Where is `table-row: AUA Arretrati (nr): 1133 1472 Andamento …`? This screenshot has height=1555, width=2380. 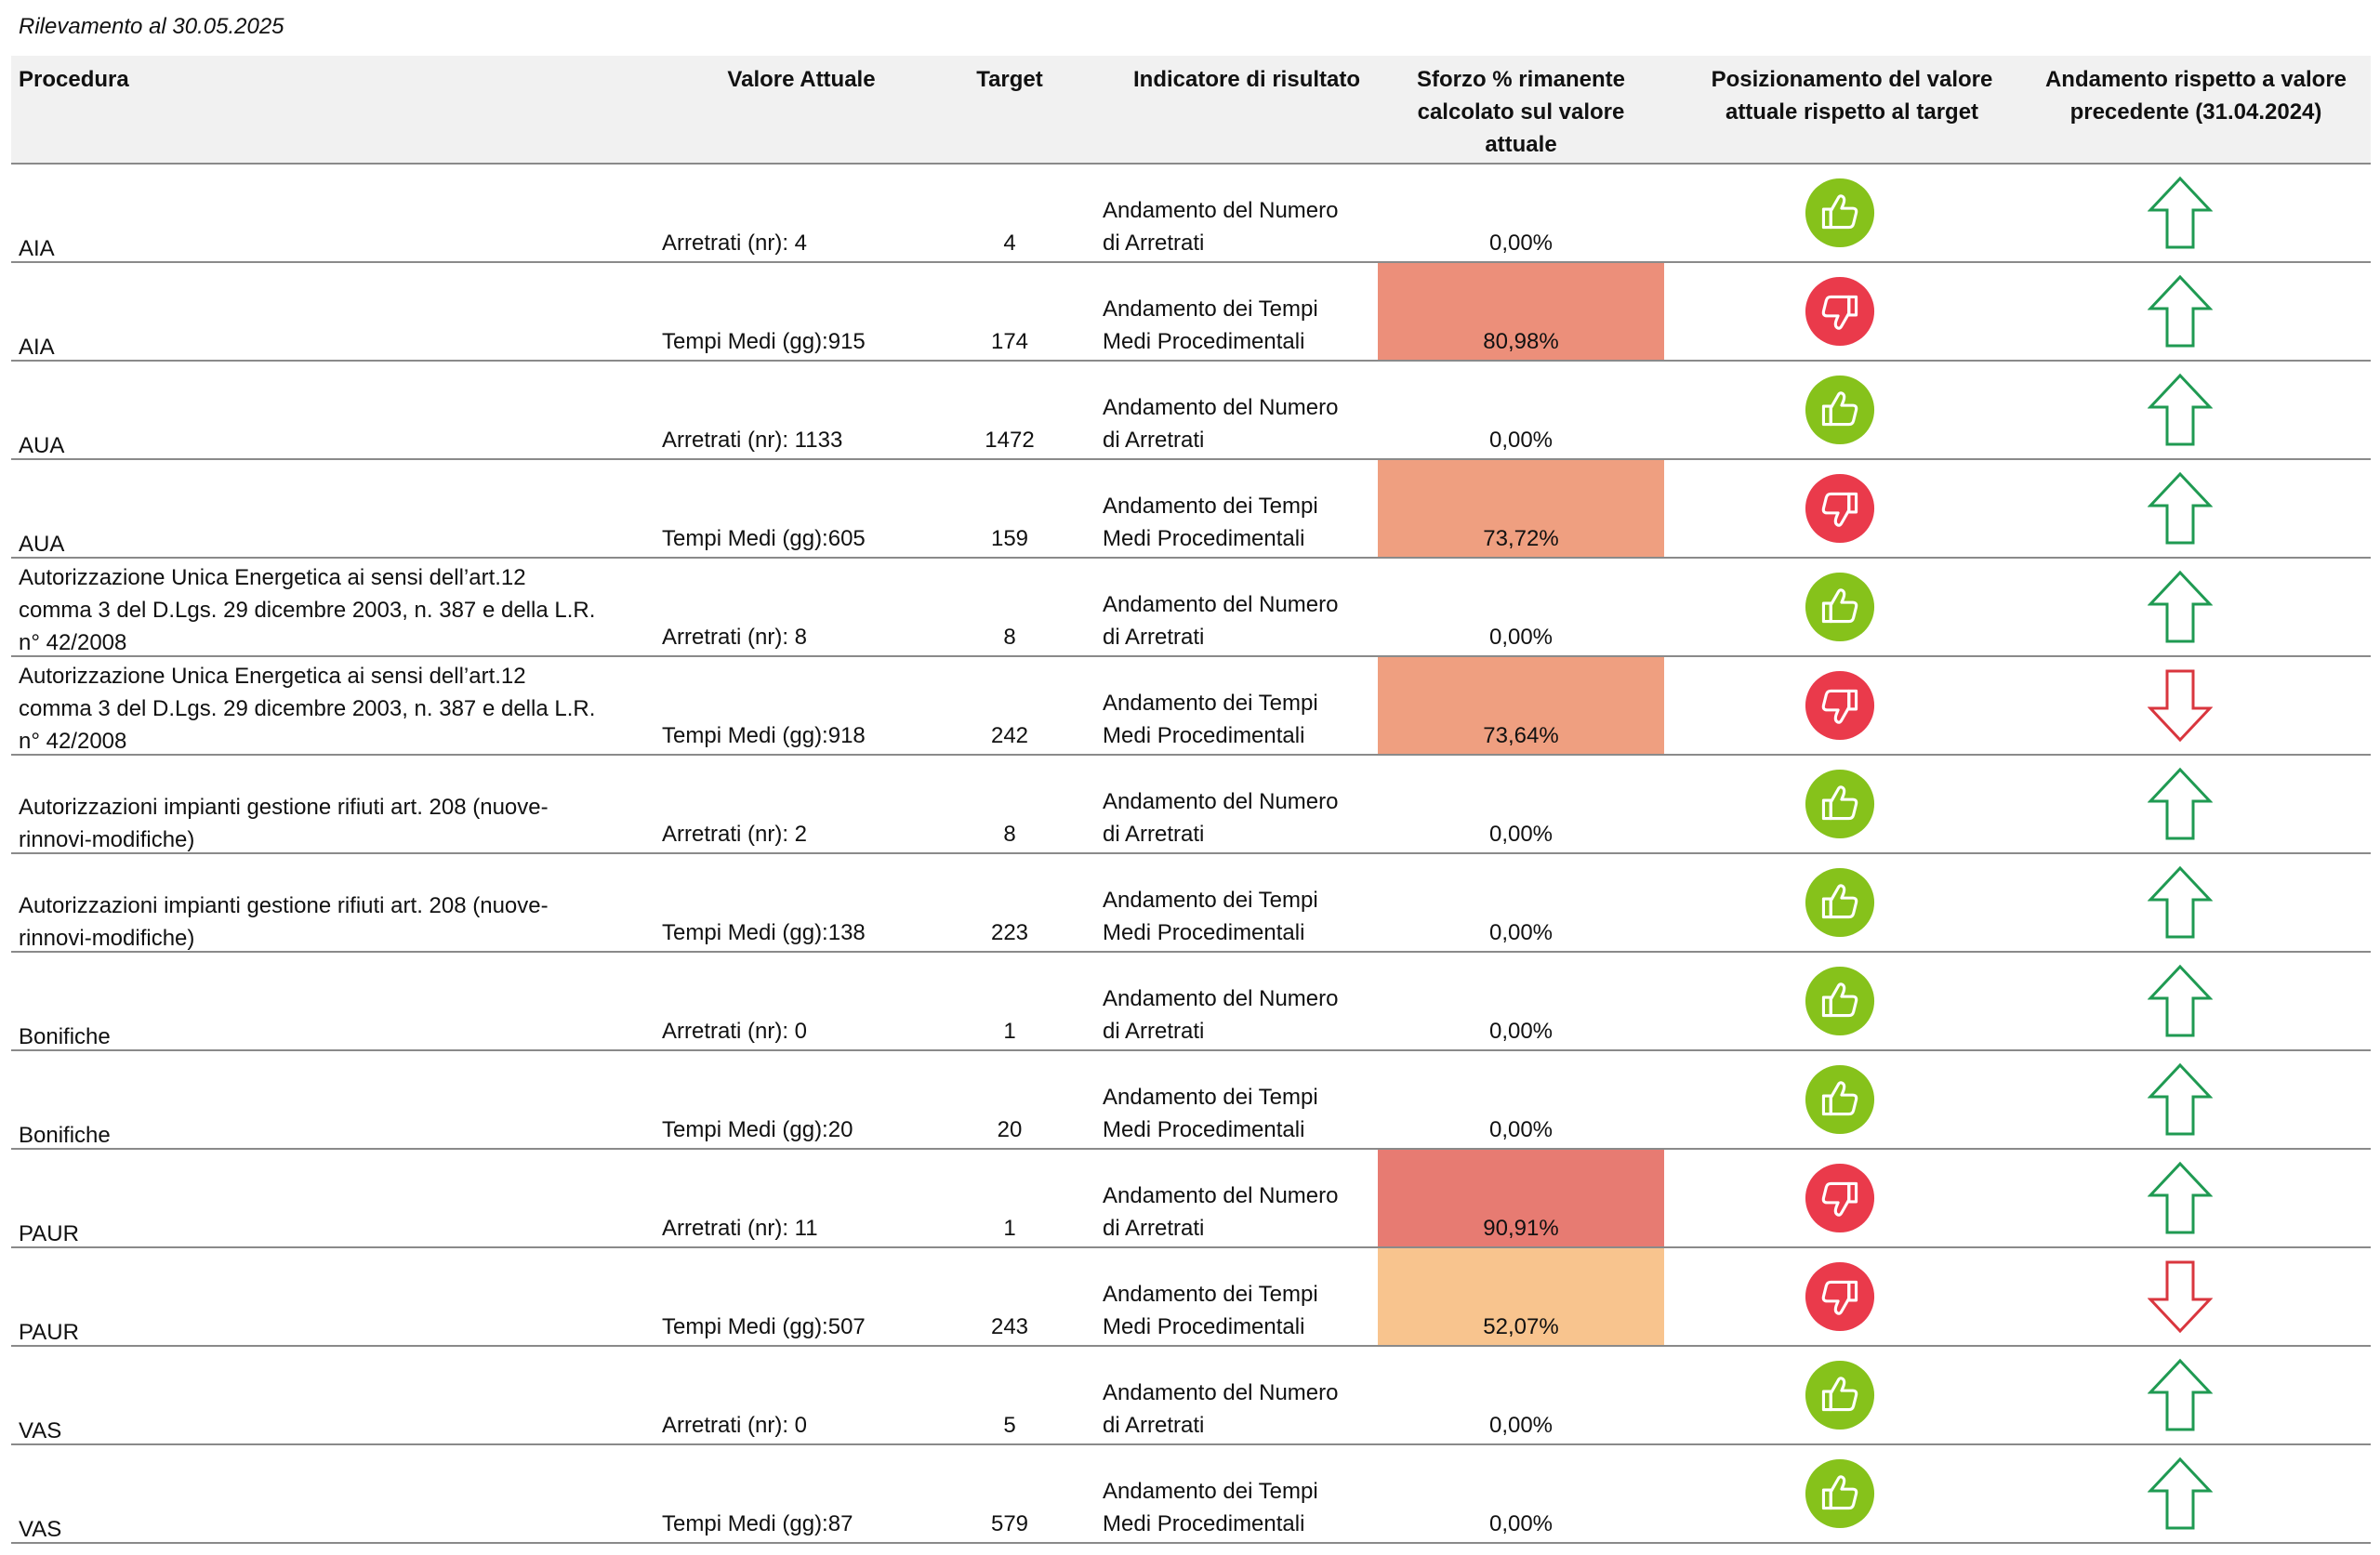
table-row: AUA Arretrati (nr): 1133 1472 Andamento … is located at coordinates (1191, 411).